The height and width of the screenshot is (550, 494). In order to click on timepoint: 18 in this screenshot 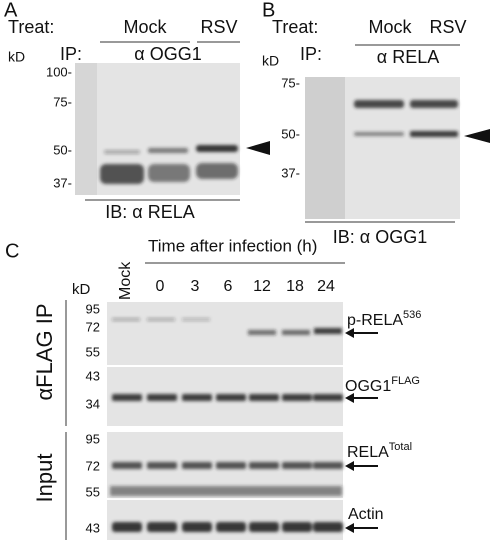, I will do `click(295, 286)`.